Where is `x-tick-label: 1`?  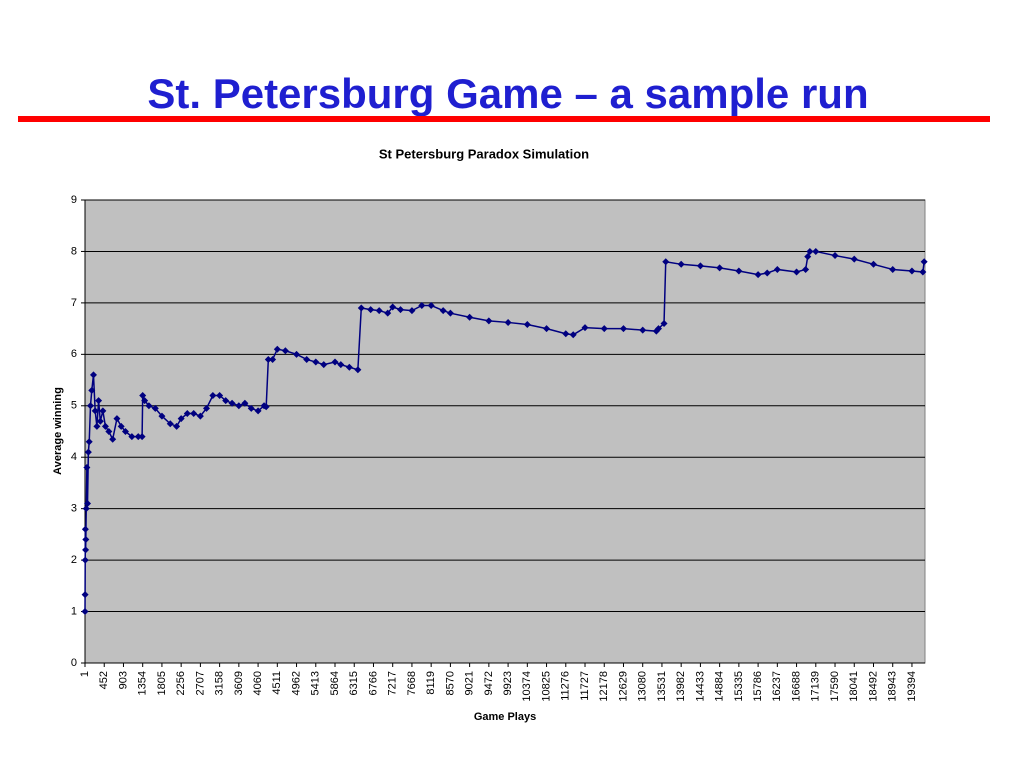 x-tick-label: 1 is located at coordinates (85, 674).